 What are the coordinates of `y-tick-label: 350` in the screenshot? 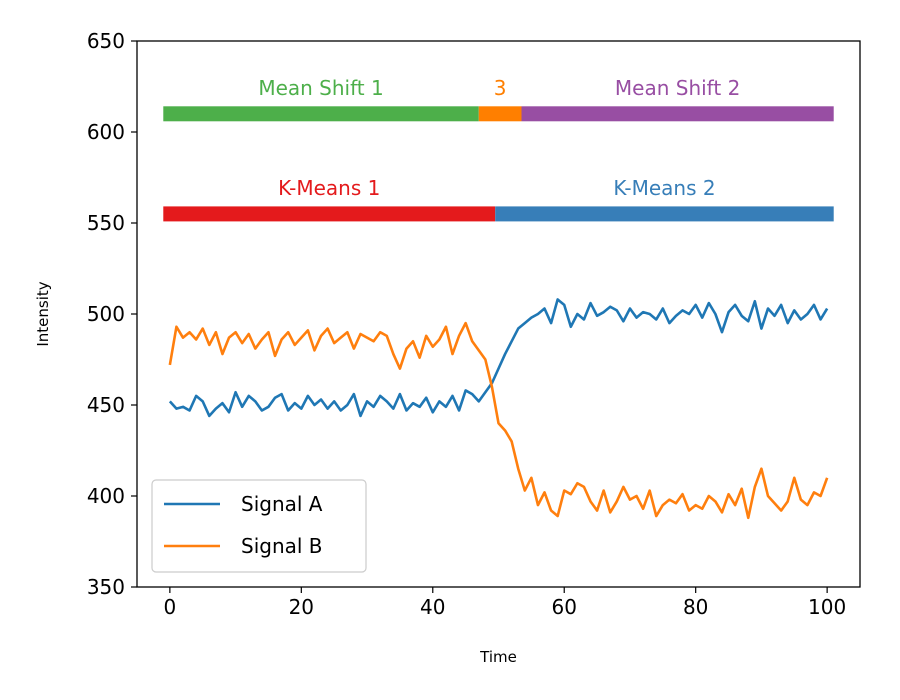 It's located at (106, 587).